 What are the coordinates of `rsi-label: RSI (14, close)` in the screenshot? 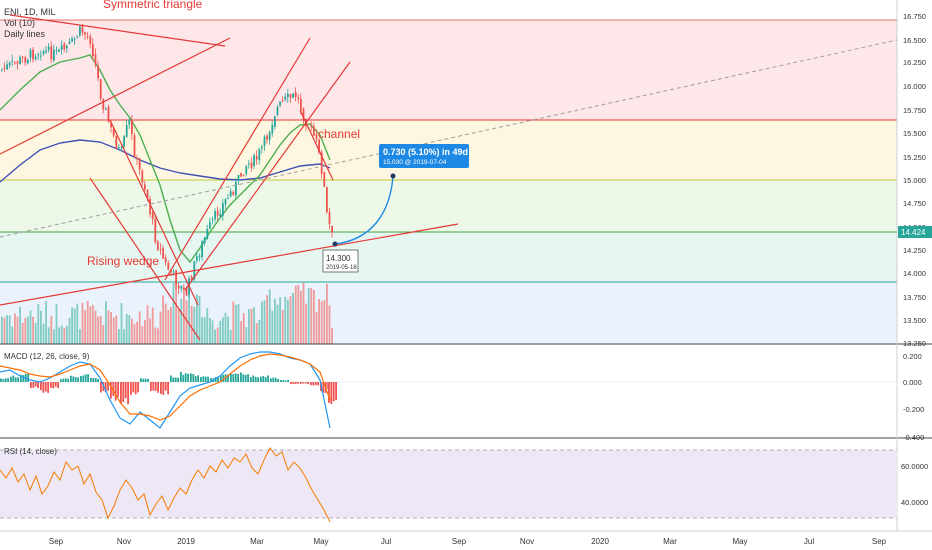 It's located at (30, 451).